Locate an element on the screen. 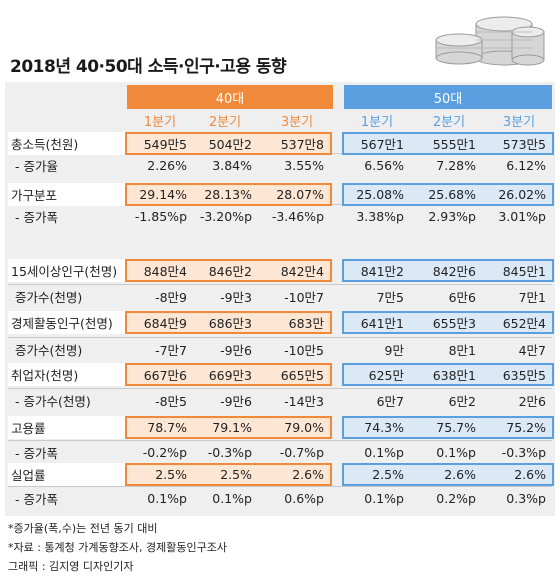 Image resolution: width=560 pixels, height=582 pixels. value-cell-40s: 28.13% is located at coordinates (228, 194).